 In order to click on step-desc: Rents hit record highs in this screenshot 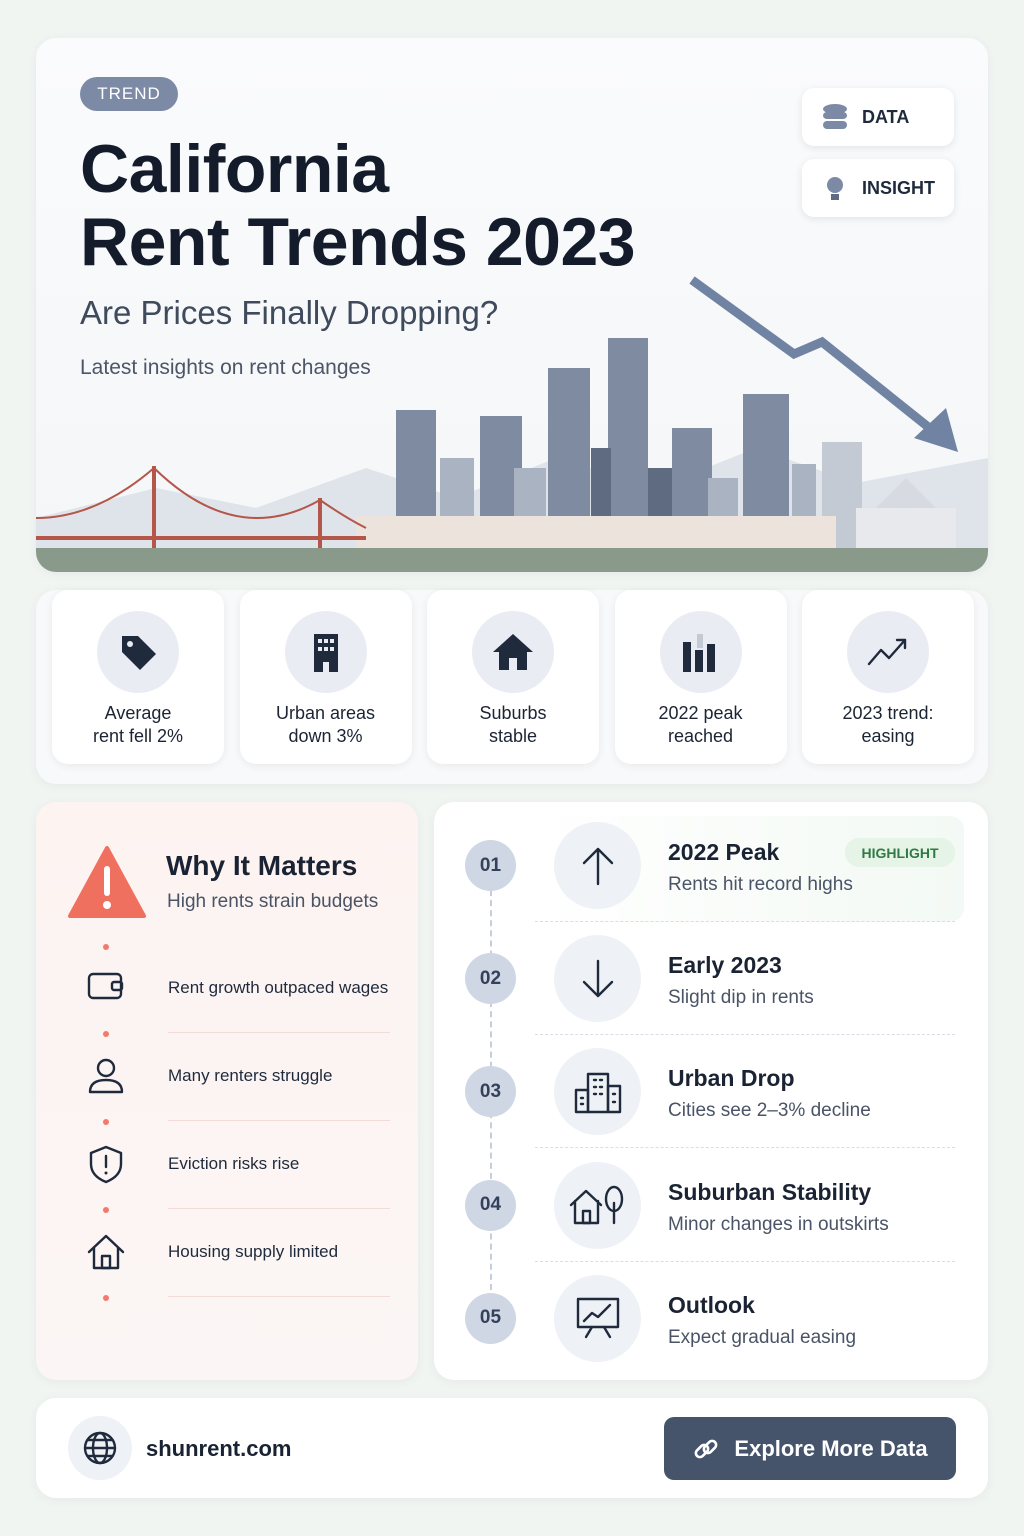, I will do `click(760, 884)`.